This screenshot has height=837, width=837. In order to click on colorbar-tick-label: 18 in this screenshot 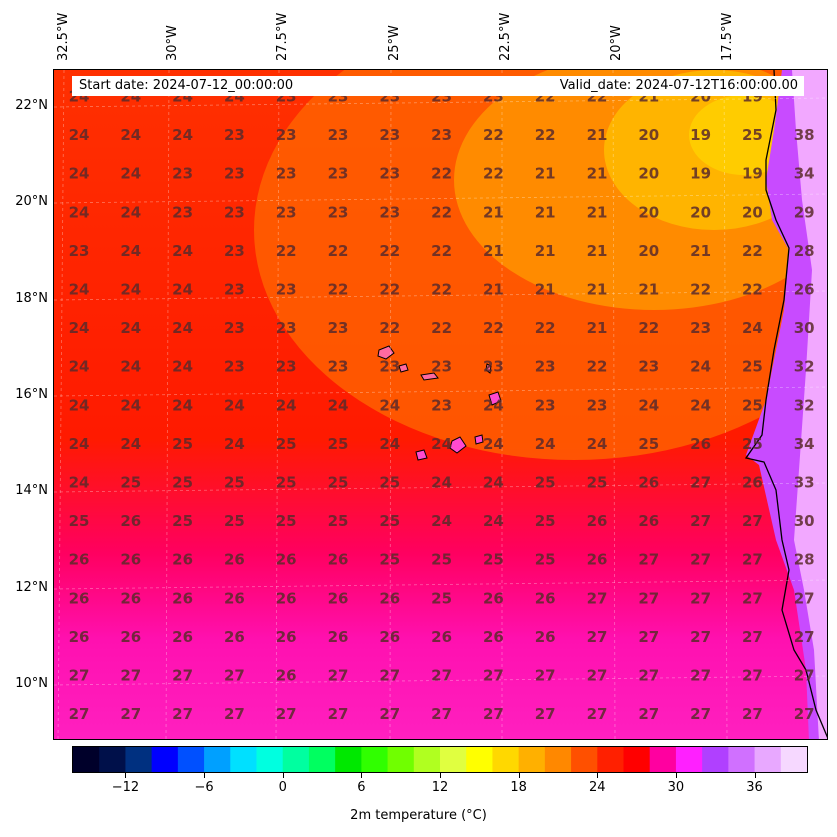, I will do `click(518, 787)`.